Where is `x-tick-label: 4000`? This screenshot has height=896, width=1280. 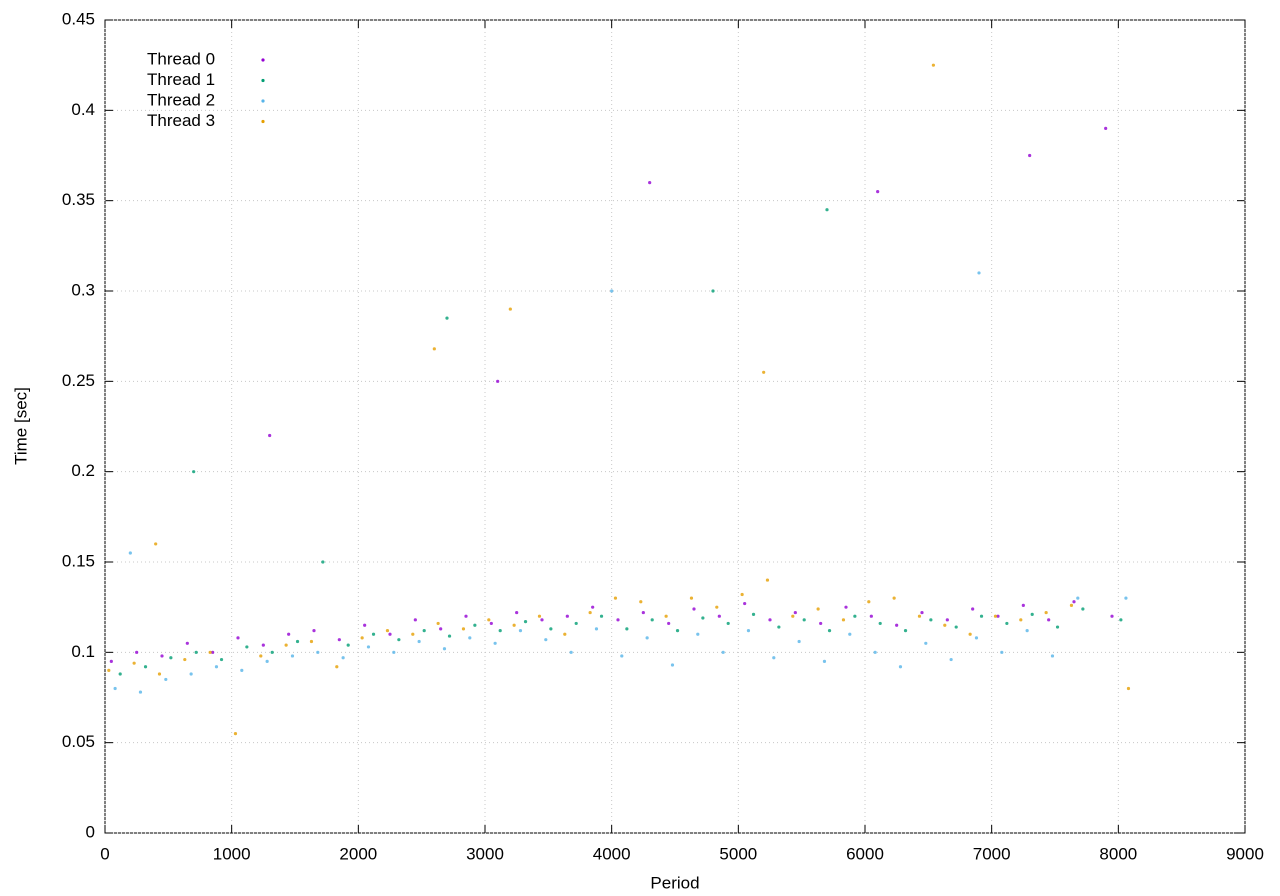 x-tick-label: 4000 is located at coordinates (612, 853).